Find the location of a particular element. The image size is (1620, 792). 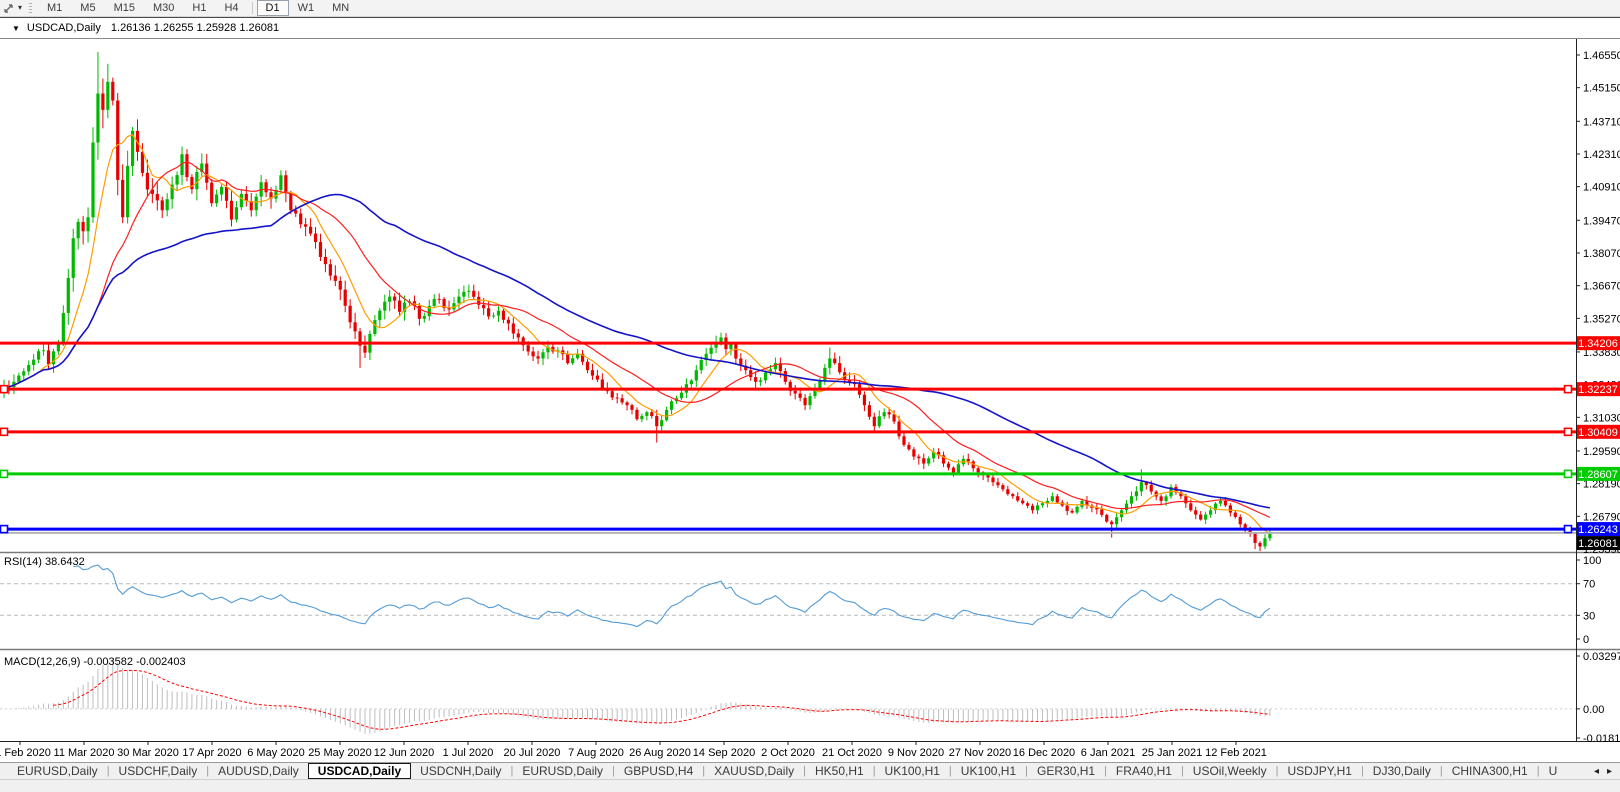

svg-text: 11 Mar 2020 is located at coordinates (84, 753).